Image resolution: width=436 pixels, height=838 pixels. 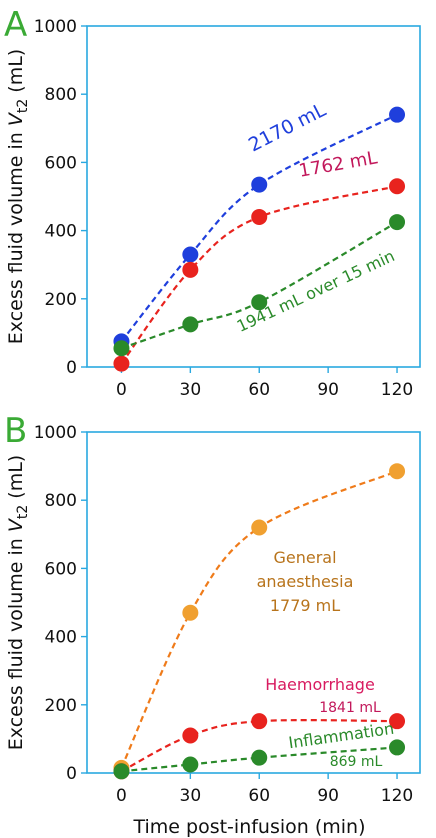 I want to click on annotation-label: General, so click(x=304, y=557).